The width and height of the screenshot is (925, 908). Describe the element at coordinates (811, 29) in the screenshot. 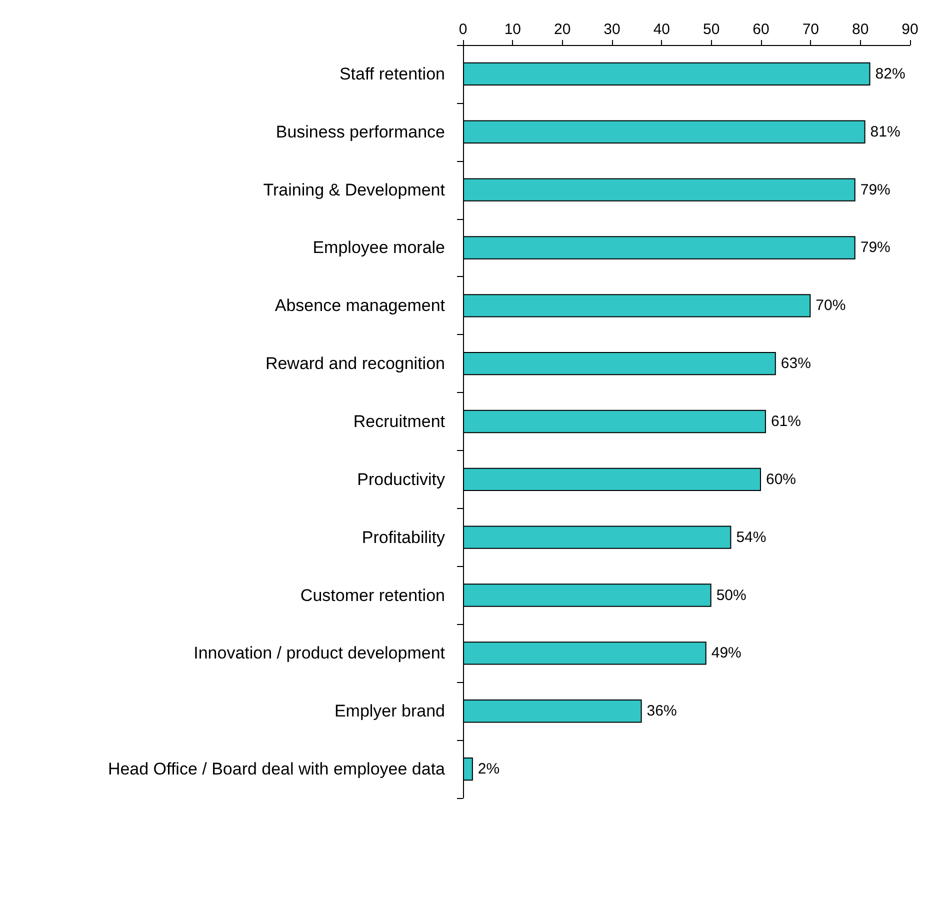

I see `x-tick-label: 70` at that location.